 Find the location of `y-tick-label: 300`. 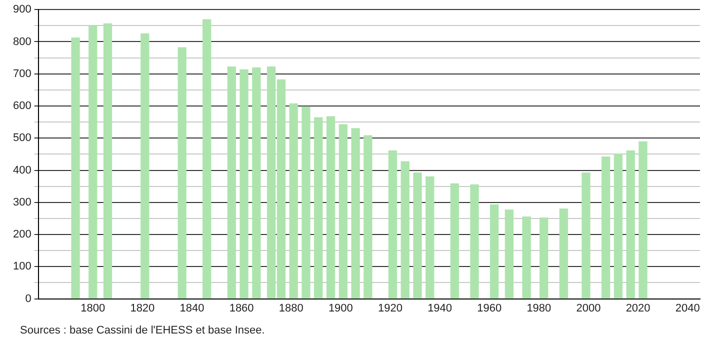

y-tick-label: 300 is located at coordinates (22, 202).